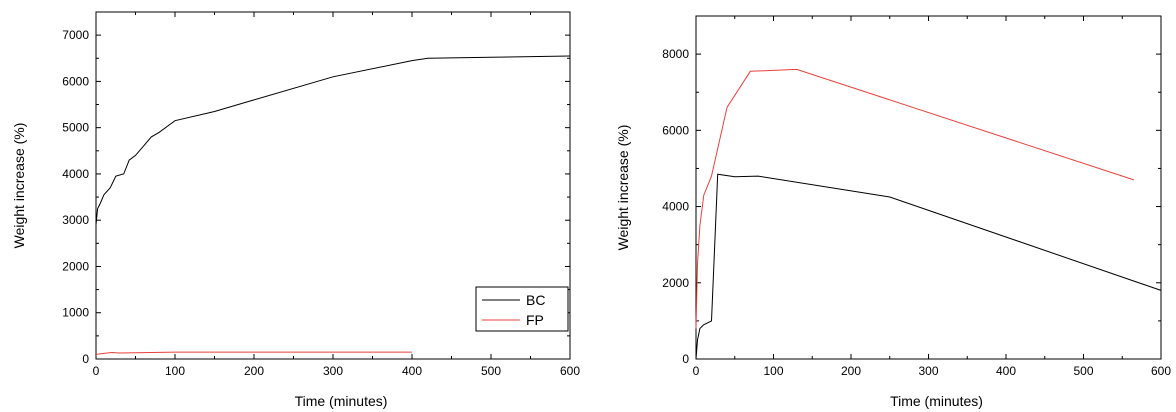  I want to click on legend-label-bc: BC, so click(535, 300).